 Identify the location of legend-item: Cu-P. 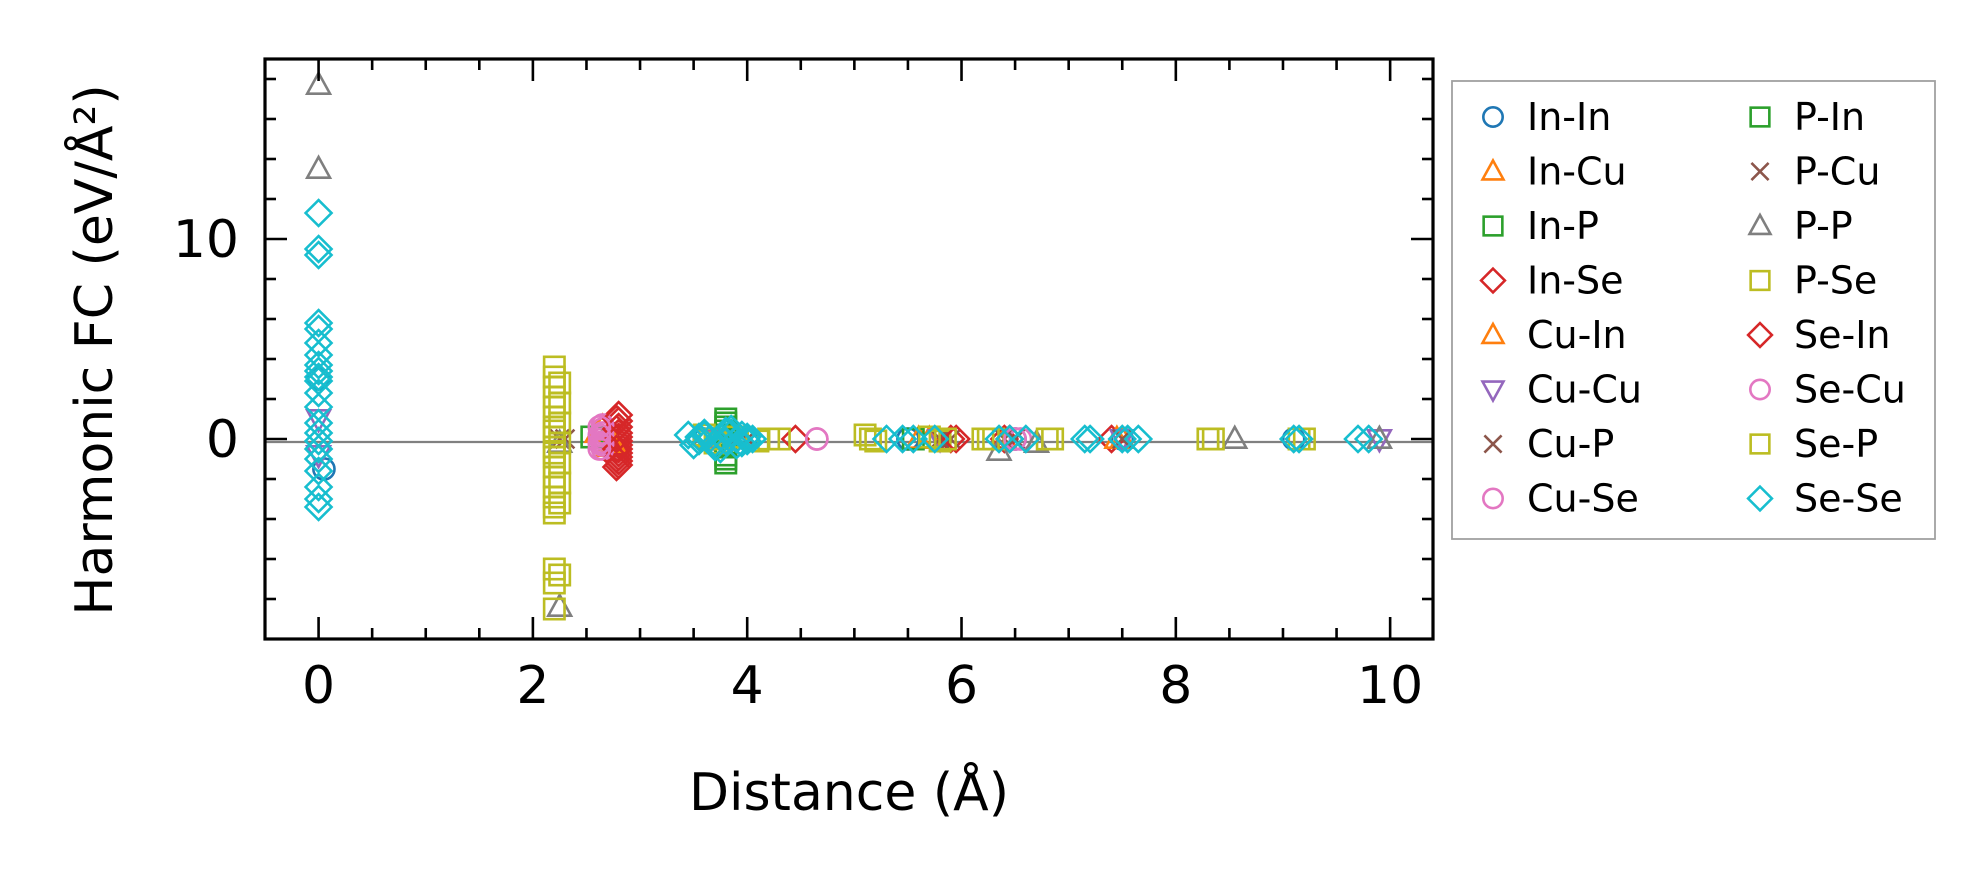
(1548, 444).